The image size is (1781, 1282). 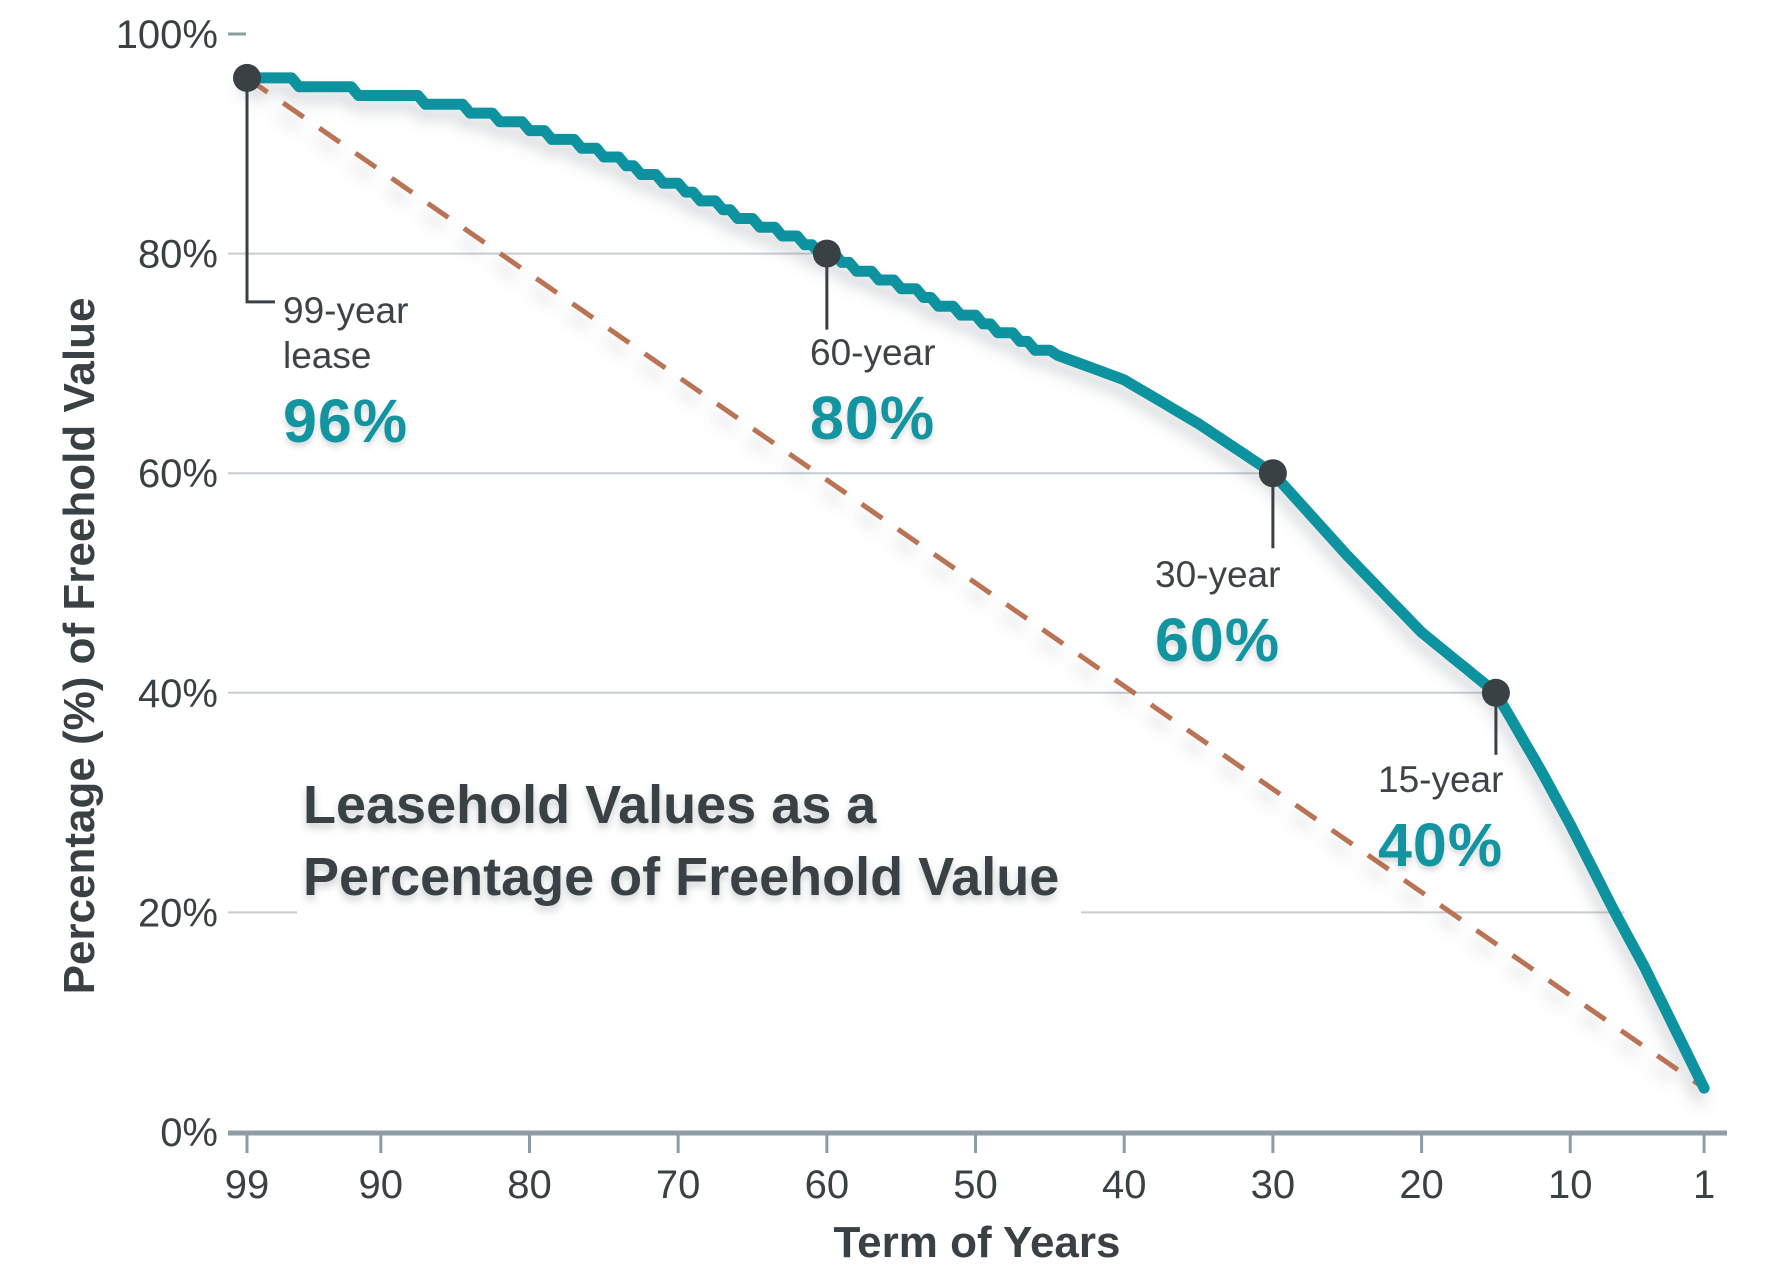 I want to click on chart-title-line1: Leasehold Values as a, so click(x=590, y=805).